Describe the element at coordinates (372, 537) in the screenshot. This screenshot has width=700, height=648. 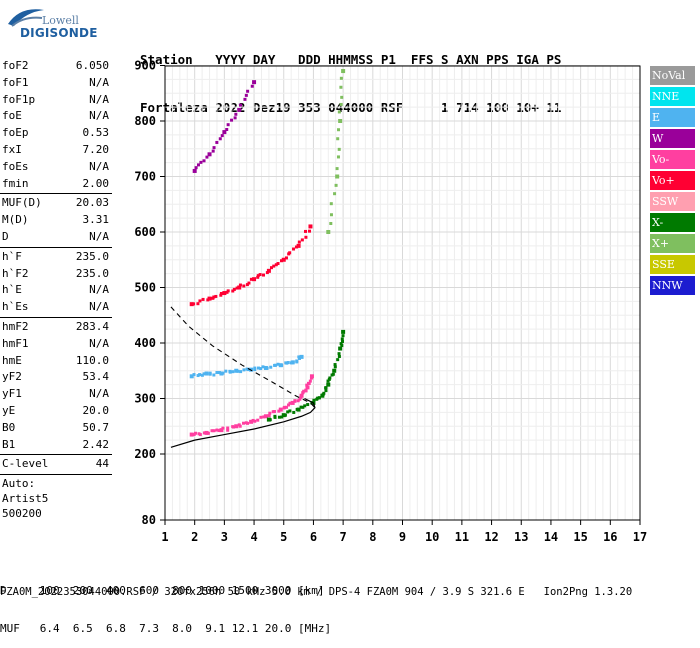
I see `x-tick-label: 8` at that location.